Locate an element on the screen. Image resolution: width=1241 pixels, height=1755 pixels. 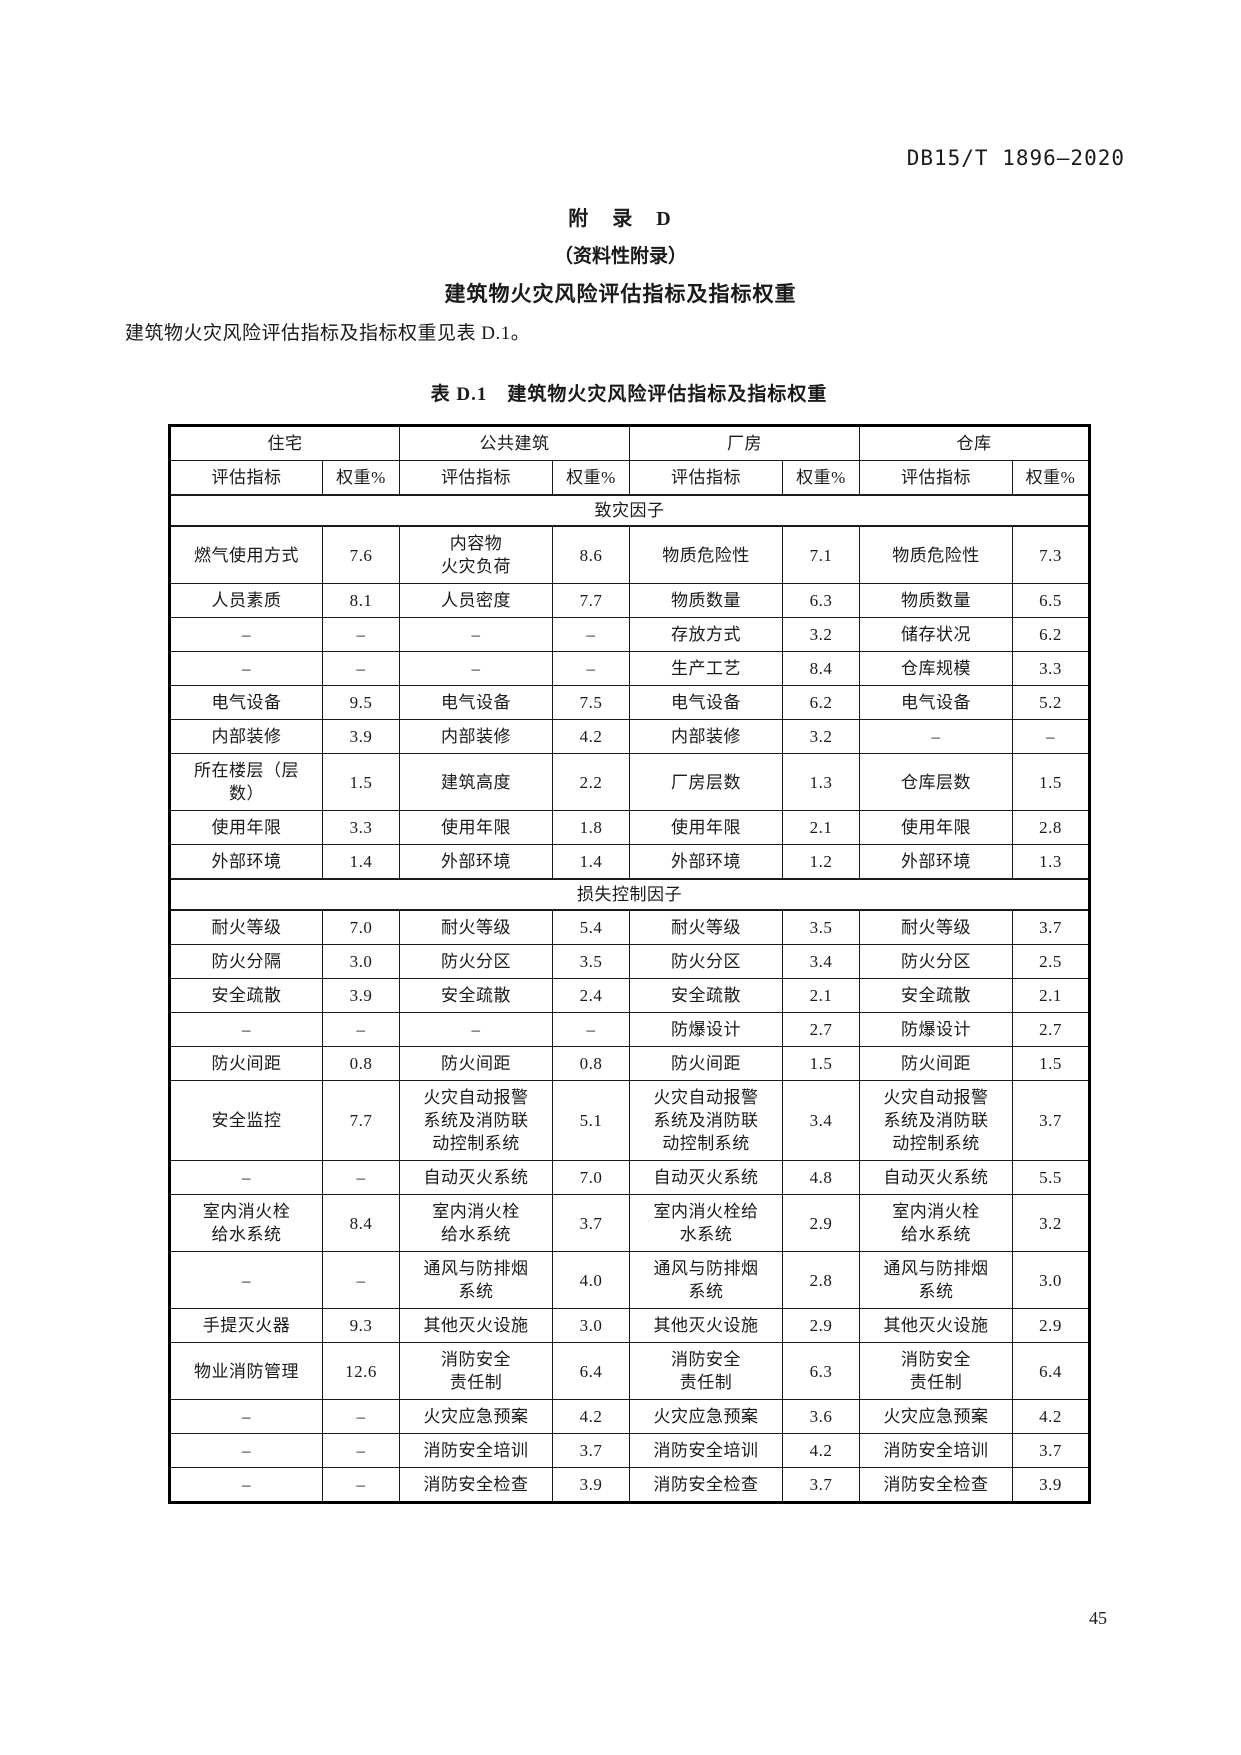
indicator-cell: 自动灭火系统 is located at coordinates (936, 1177).